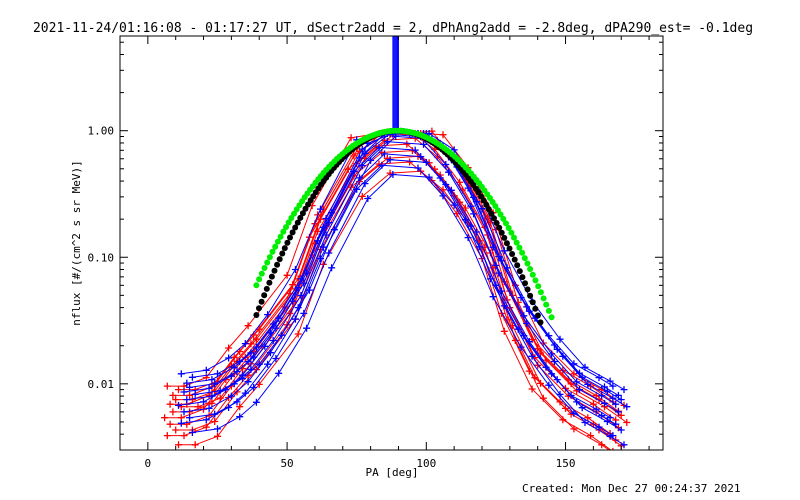 The width and height of the screenshot is (800, 500). What do you see at coordinates (392, 472) in the screenshot?
I see `x-axis-label: PA [deg]` at bounding box center [392, 472].